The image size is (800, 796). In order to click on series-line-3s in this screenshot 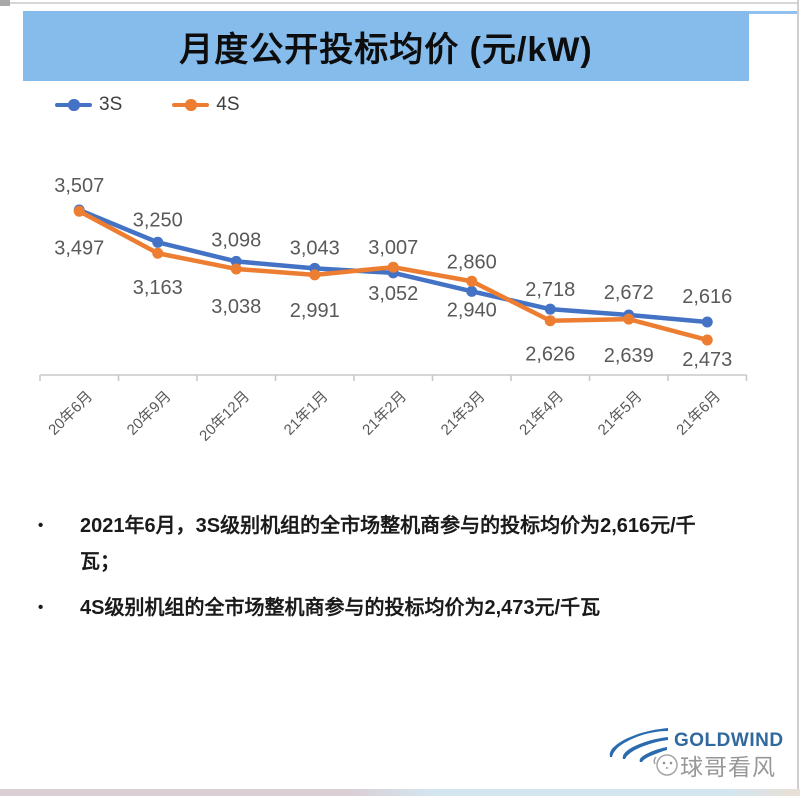, I will do `click(393, 266)`.